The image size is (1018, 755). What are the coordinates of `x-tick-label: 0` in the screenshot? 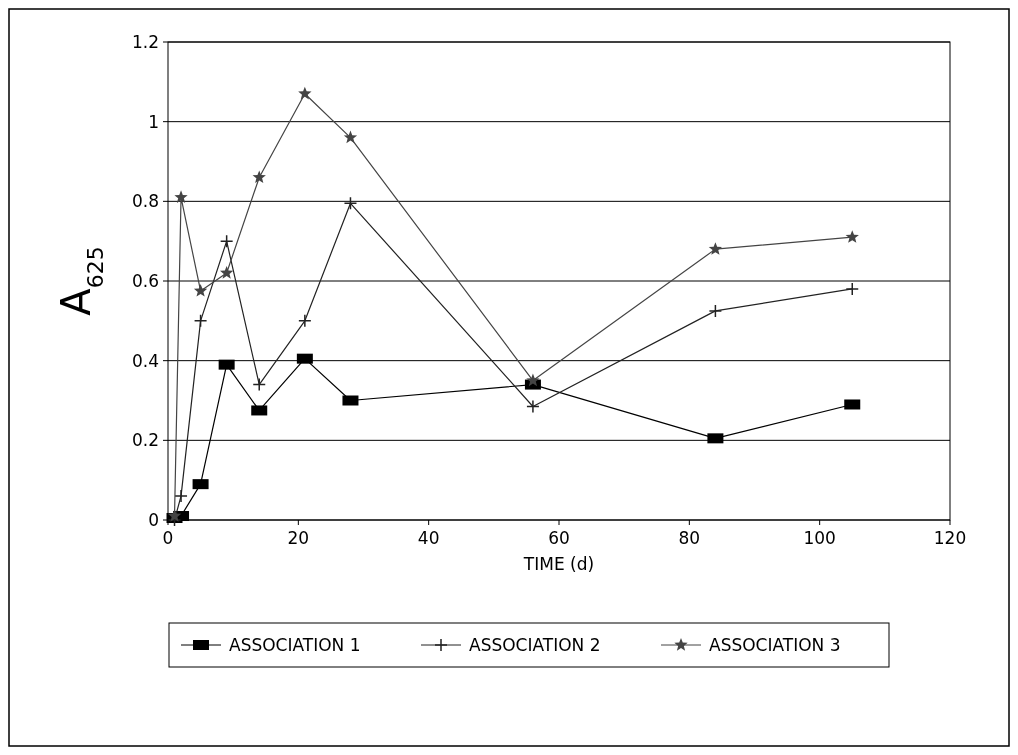 It's located at (168, 538).